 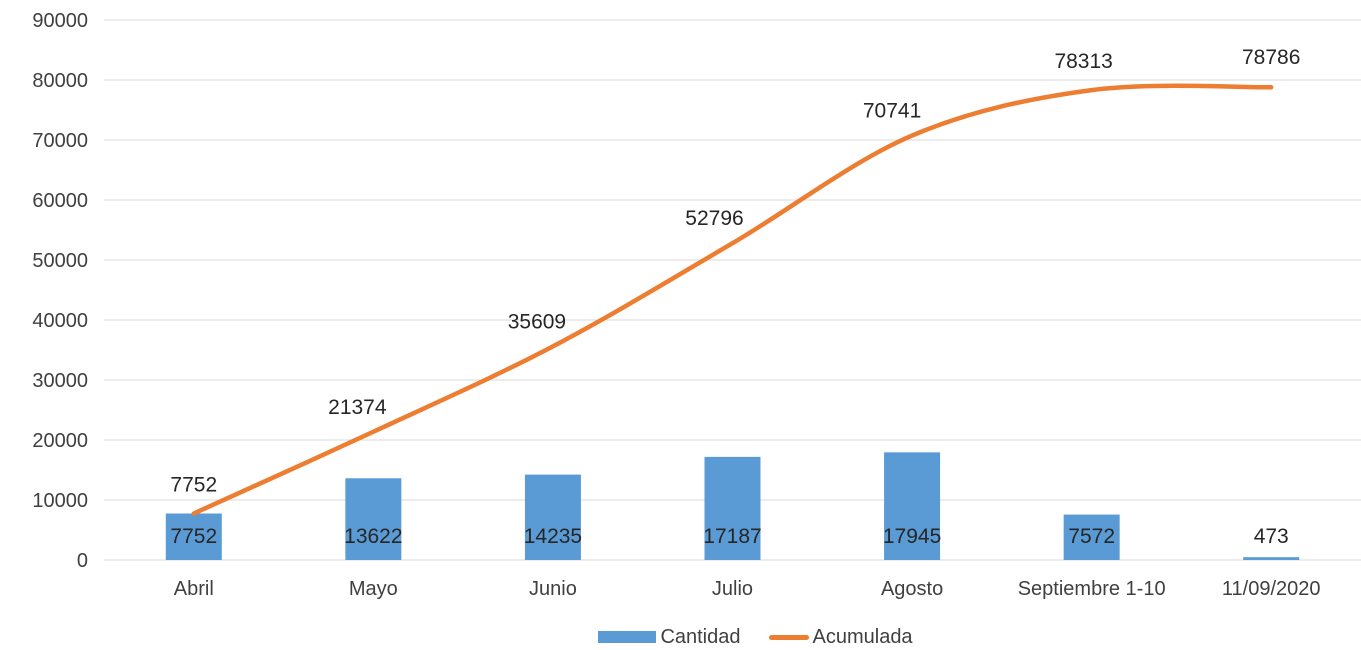 What do you see at coordinates (60, 21) in the screenshot?
I see `y-tick-label: 90000` at bounding box center [60, 21].